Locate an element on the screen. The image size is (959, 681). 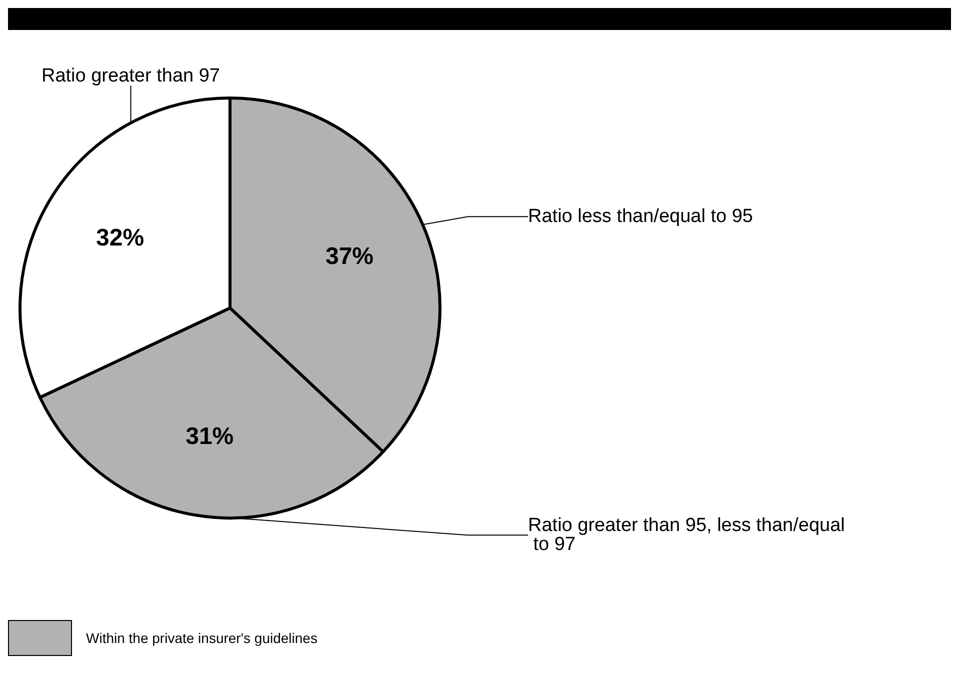
text: Within the private insurer's guidelines is located at coordinates (202, 638).